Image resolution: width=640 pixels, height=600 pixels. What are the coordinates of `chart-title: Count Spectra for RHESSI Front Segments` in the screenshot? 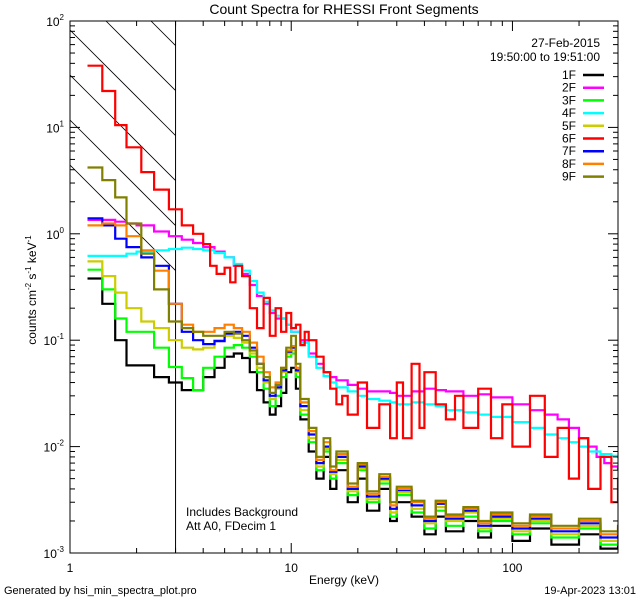 It's located at (343, 9).